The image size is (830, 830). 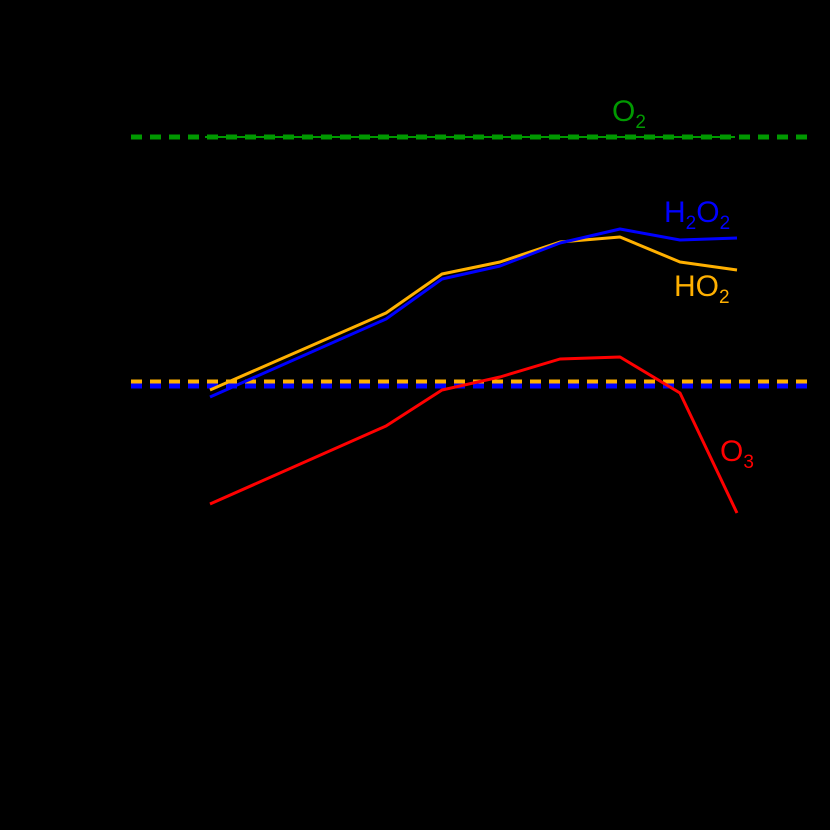 I want to click on label-o3: O3, so click(x=737, y=454).